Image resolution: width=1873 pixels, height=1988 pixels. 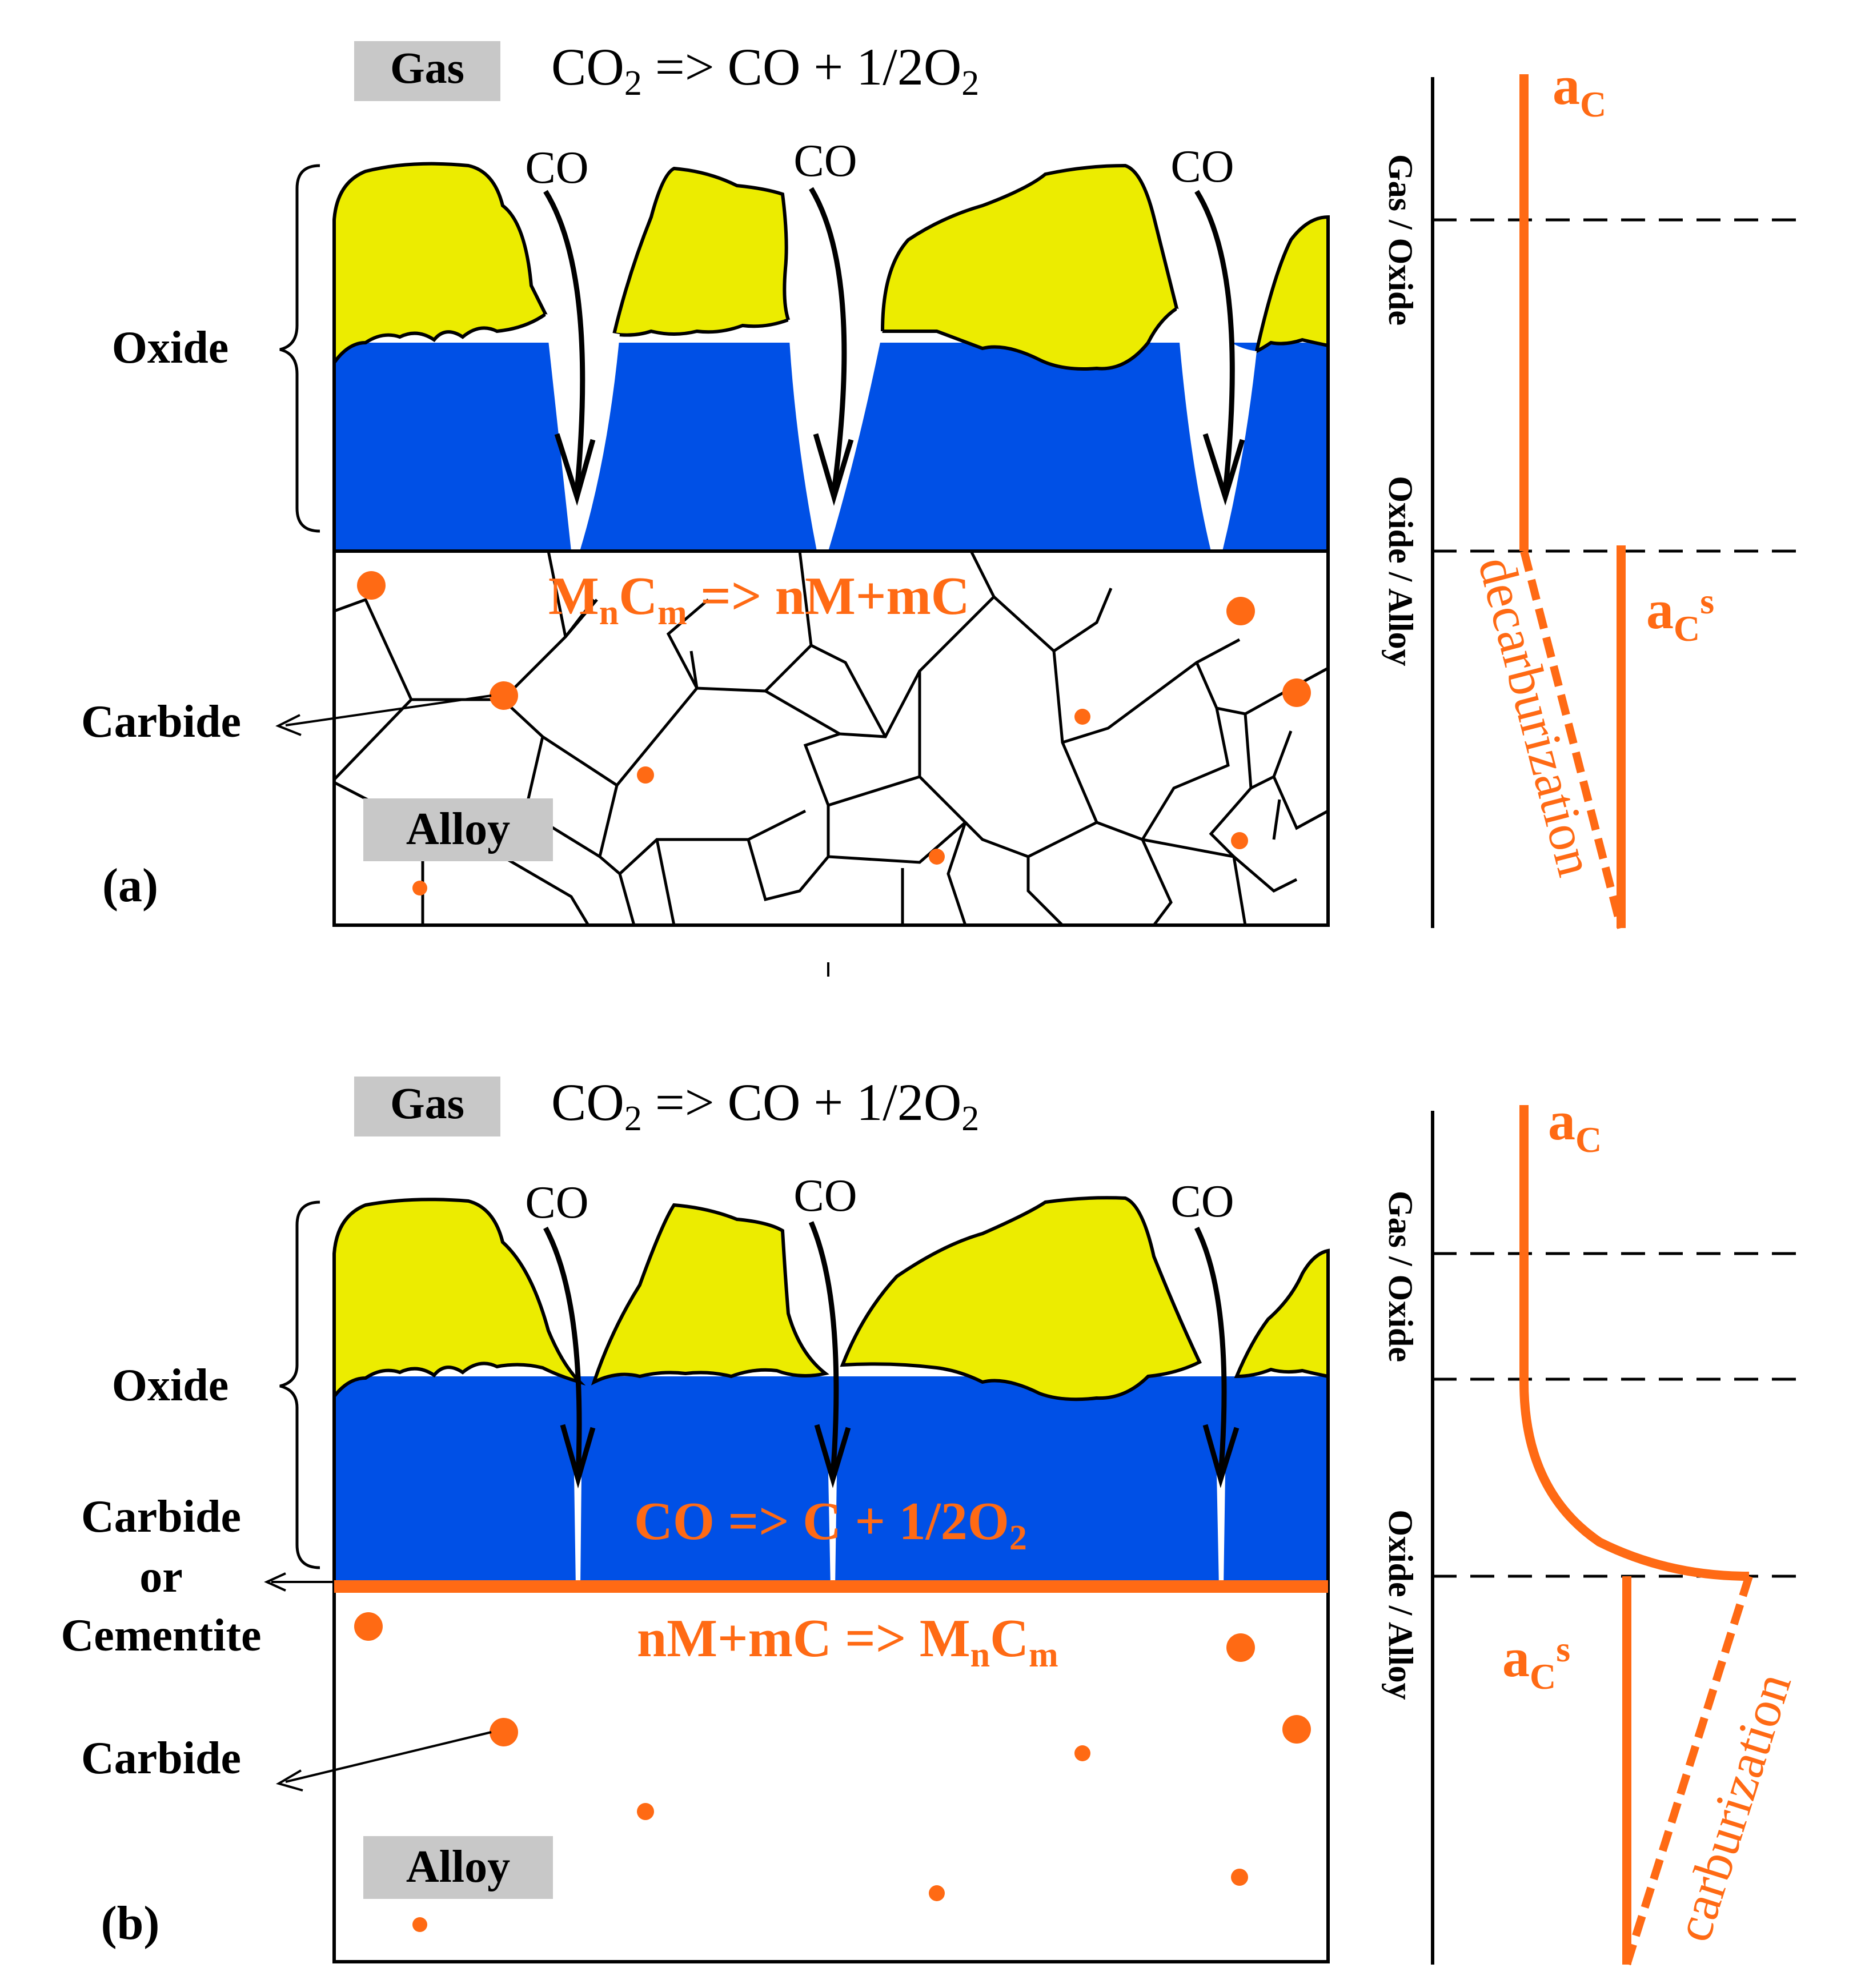 I want to click on oxide-scale, so click(x=831, y=356).